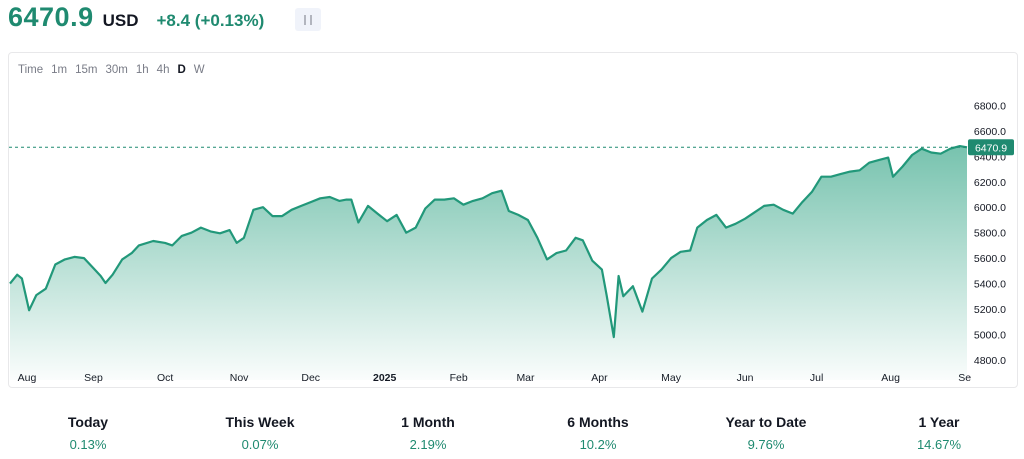 This screenshot has width=1024, height=459. What do you see at coordinates (990, 310) in the screenshot?
I see `y-tick-label: 5200.0` at bounding box center [990, 310].